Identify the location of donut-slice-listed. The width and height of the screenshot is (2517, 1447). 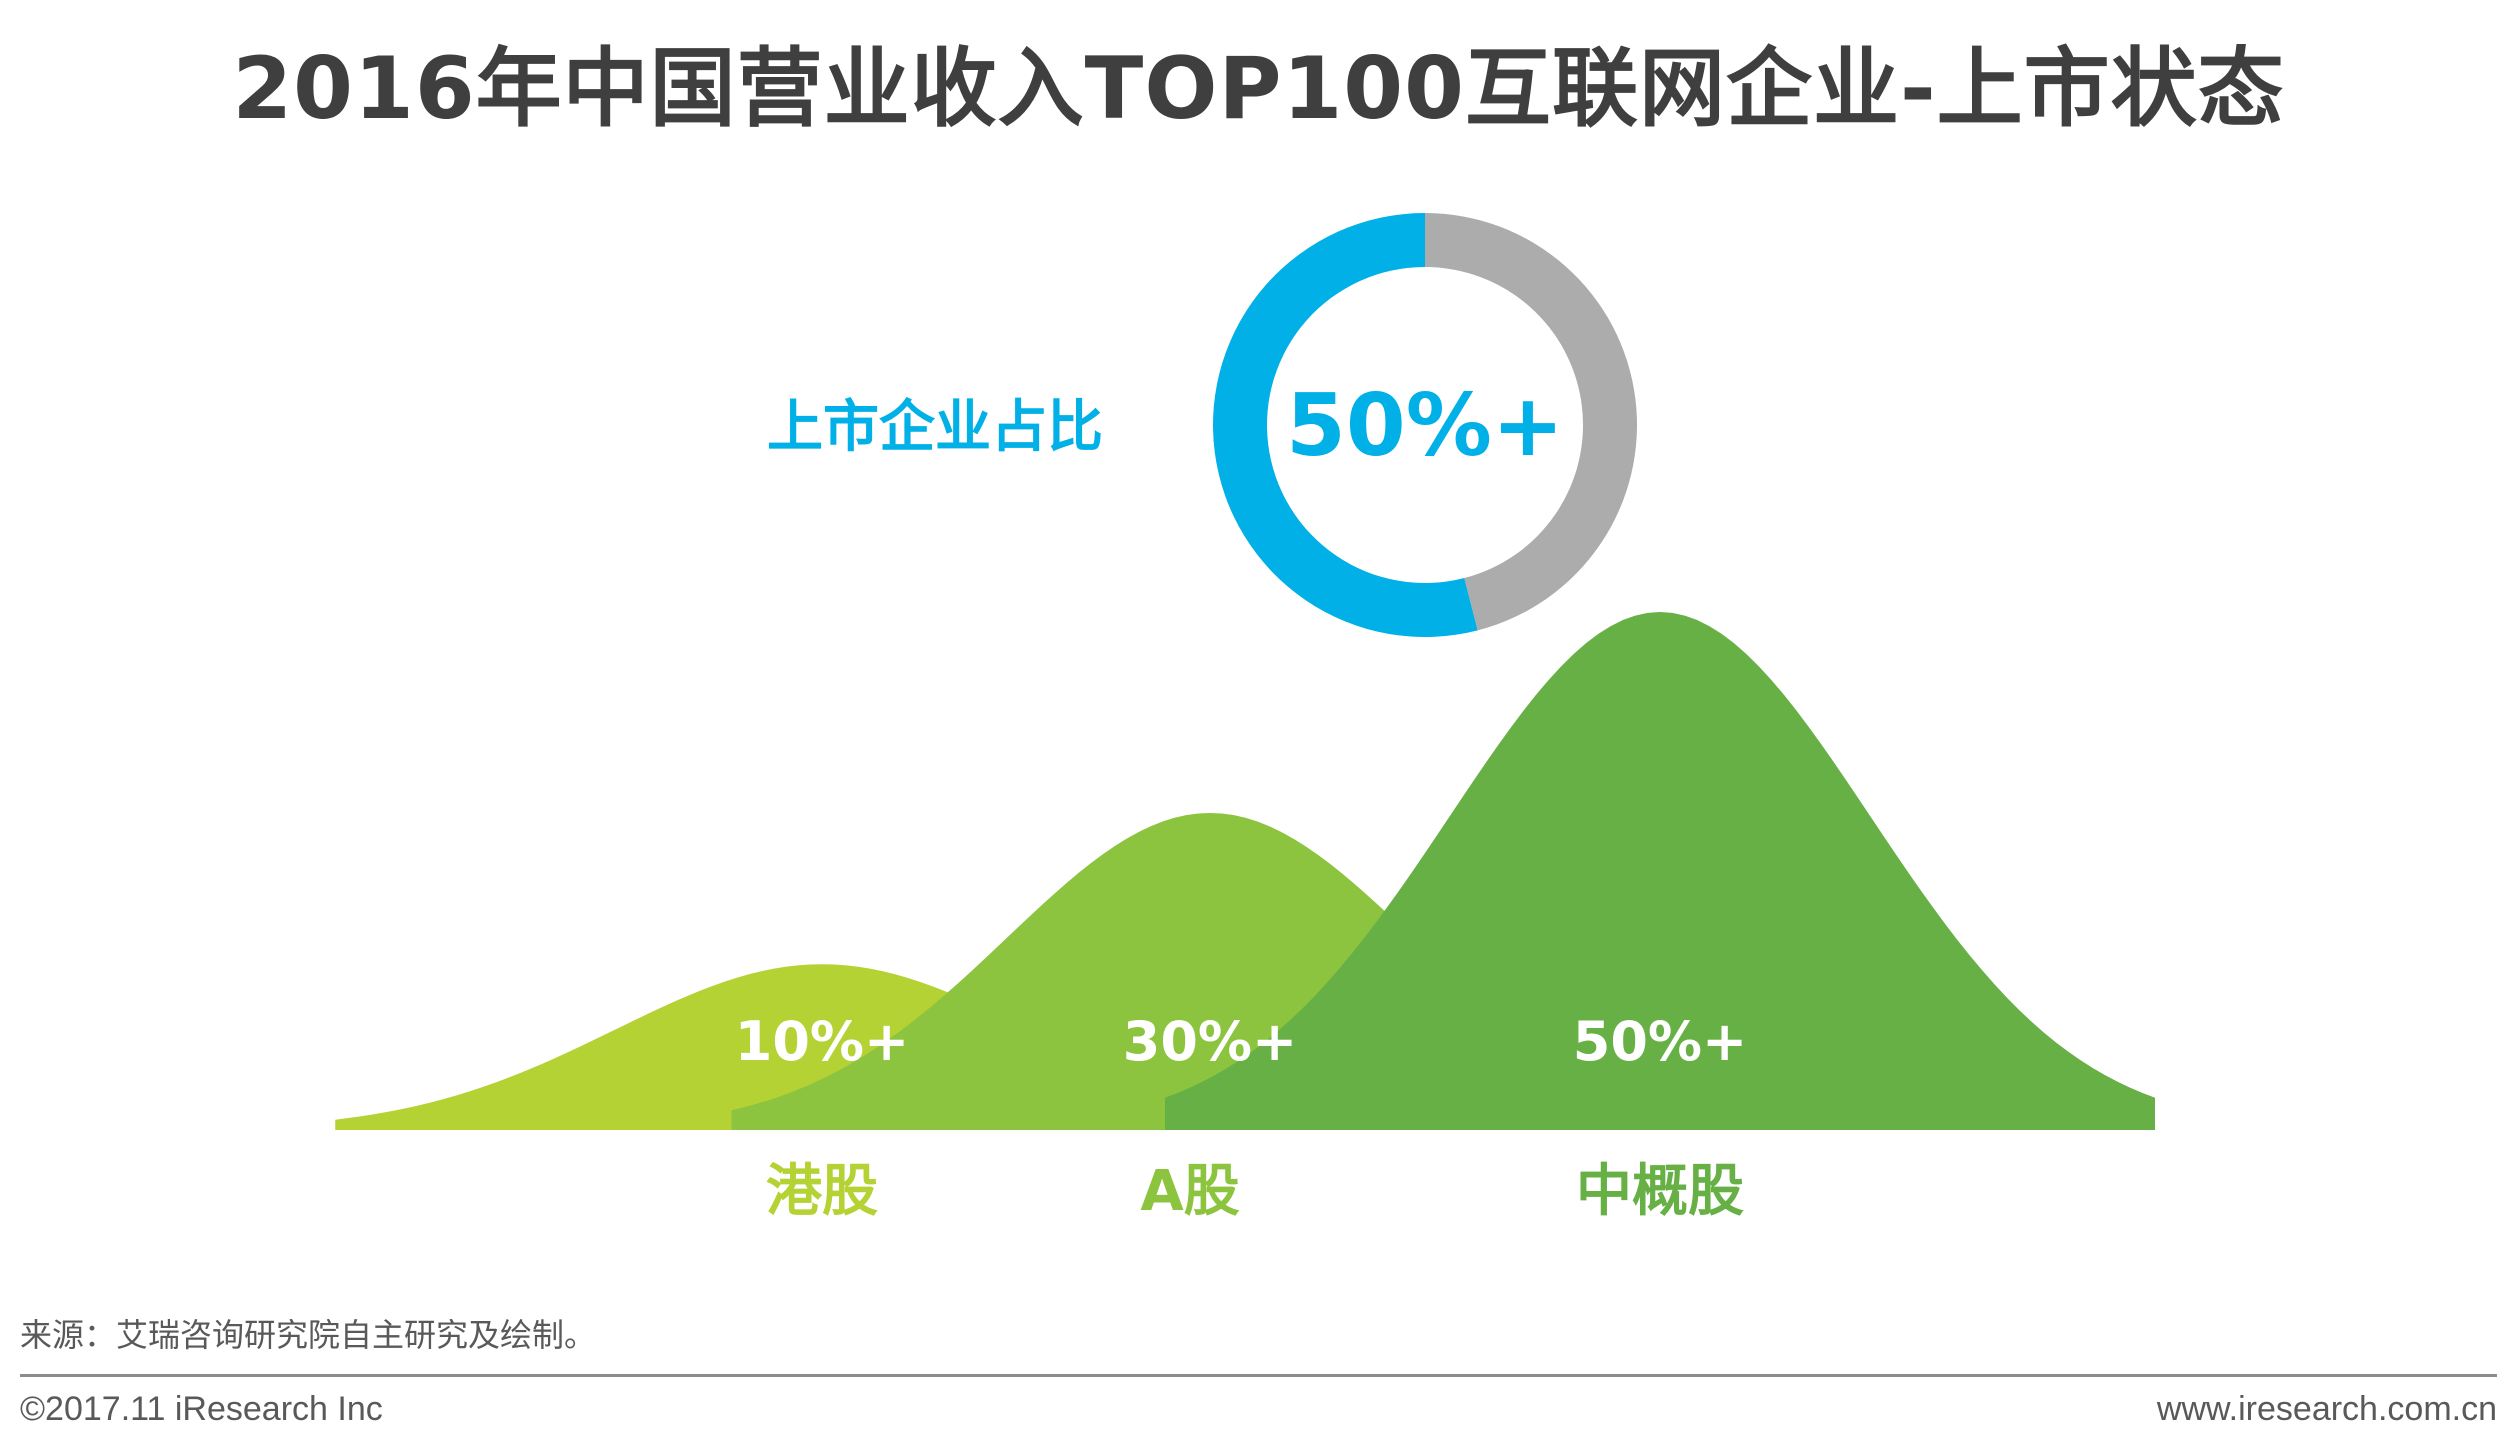
(1345, 425).